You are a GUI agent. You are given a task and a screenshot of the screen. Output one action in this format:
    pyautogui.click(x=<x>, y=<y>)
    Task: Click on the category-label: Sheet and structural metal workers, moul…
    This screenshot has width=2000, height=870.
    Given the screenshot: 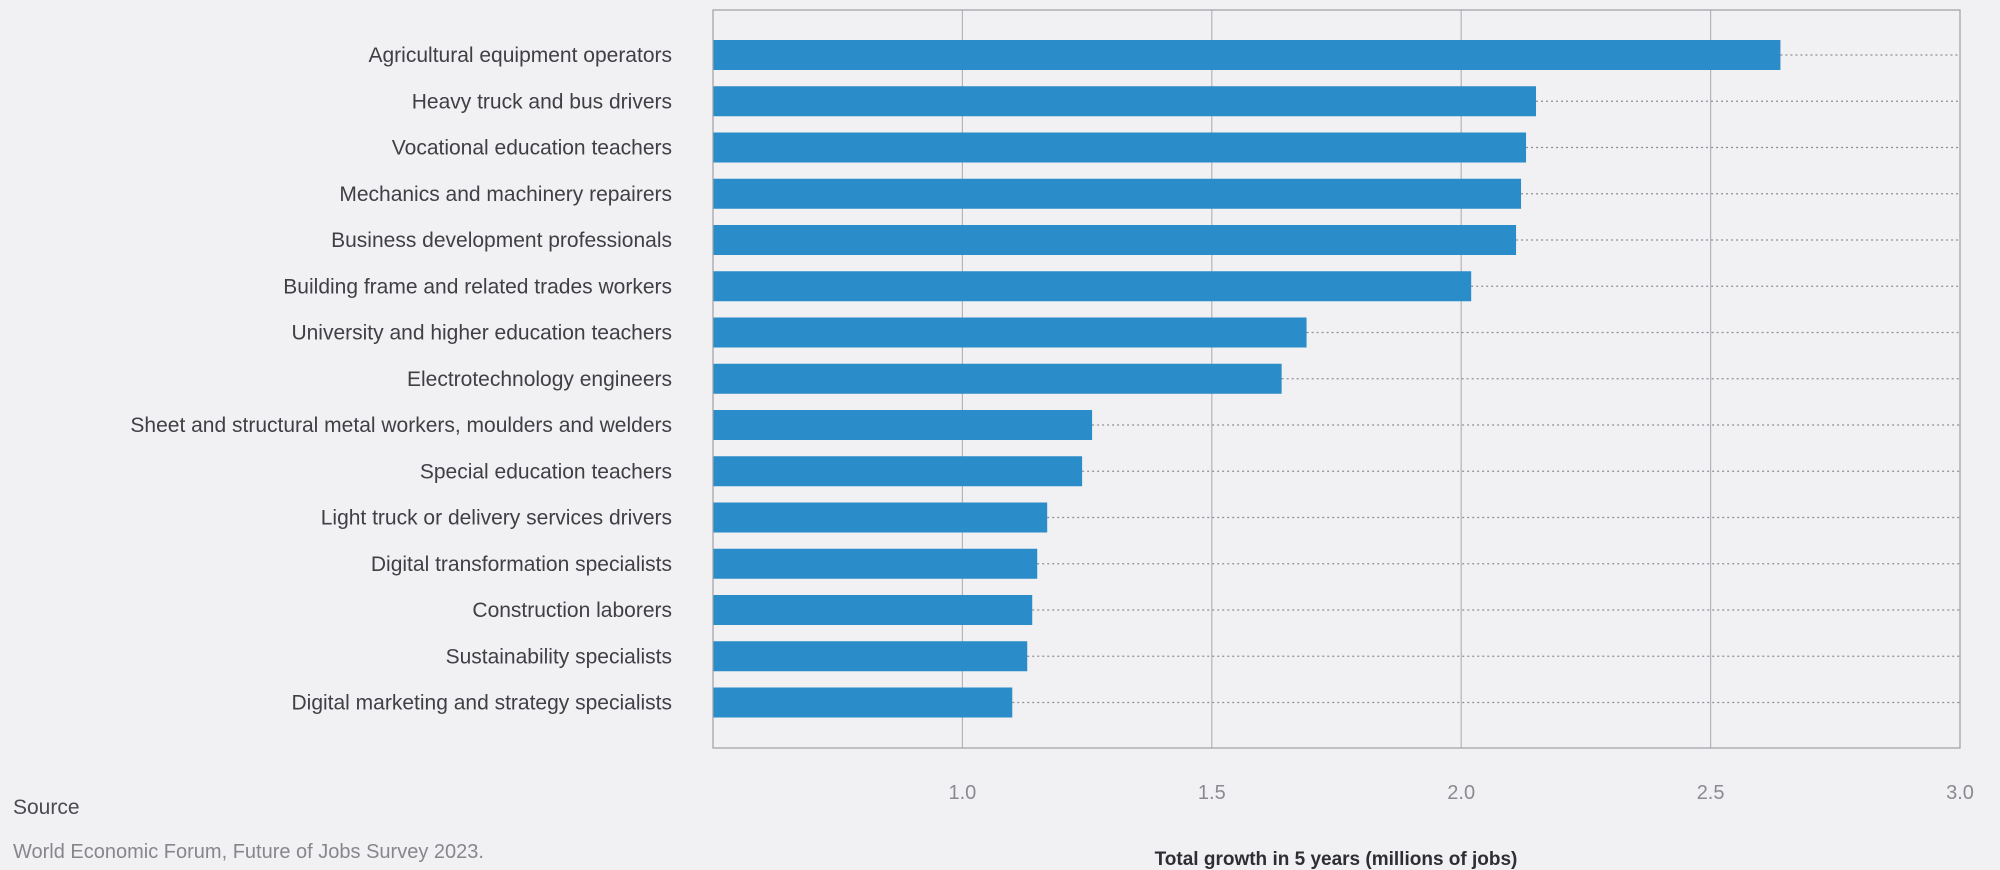 What is the action you would take?
    pyautogui.click(x=401, y=425)
    